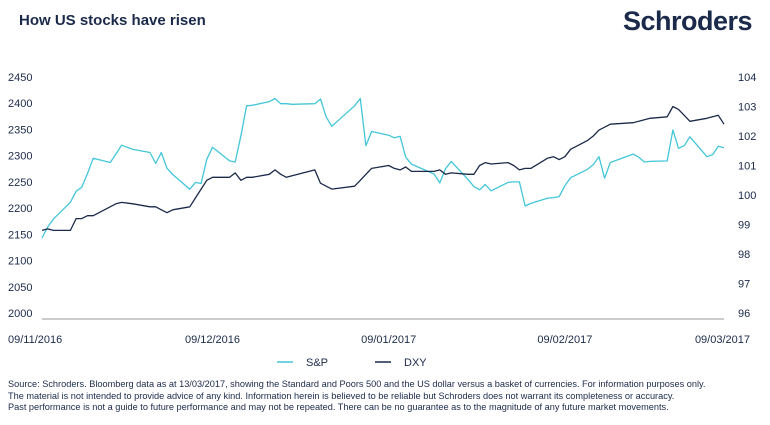 The height and width of the screenshot is (425, 770). Describe the element at coordinates (317, 363) in the screenshot. I see `legend-label-sp: S&P` at that location.